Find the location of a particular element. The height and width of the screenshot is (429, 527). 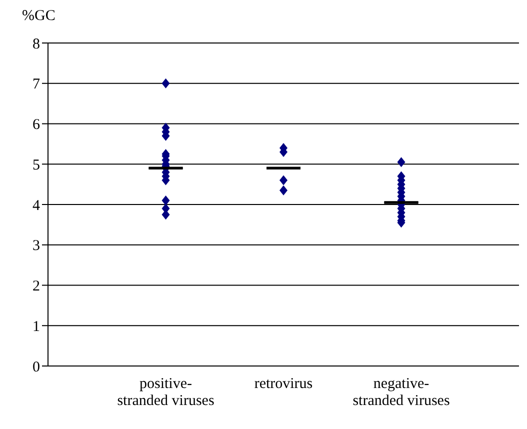

x-tick-label: retrovirus is located at coordinates (283, 384).